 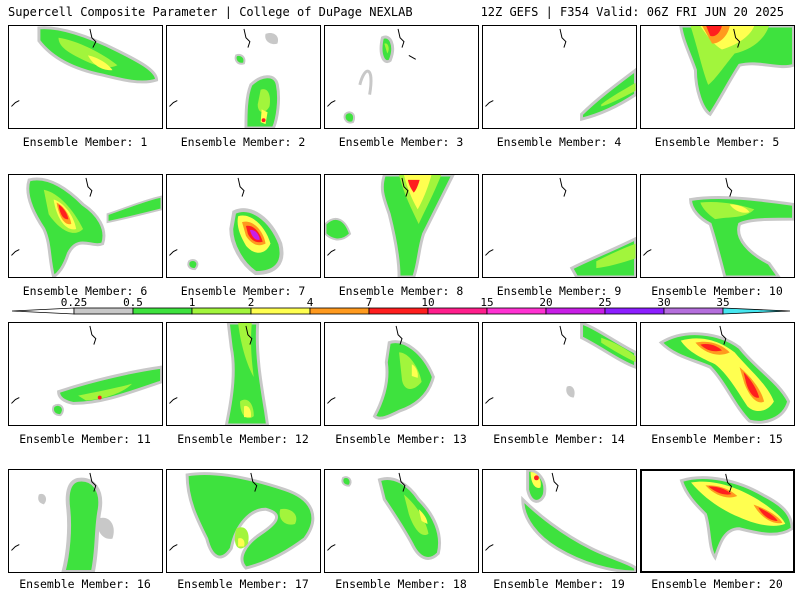 I want to click on member-caption-2: Ensemble Member: 2, so click(x=243, y=142).